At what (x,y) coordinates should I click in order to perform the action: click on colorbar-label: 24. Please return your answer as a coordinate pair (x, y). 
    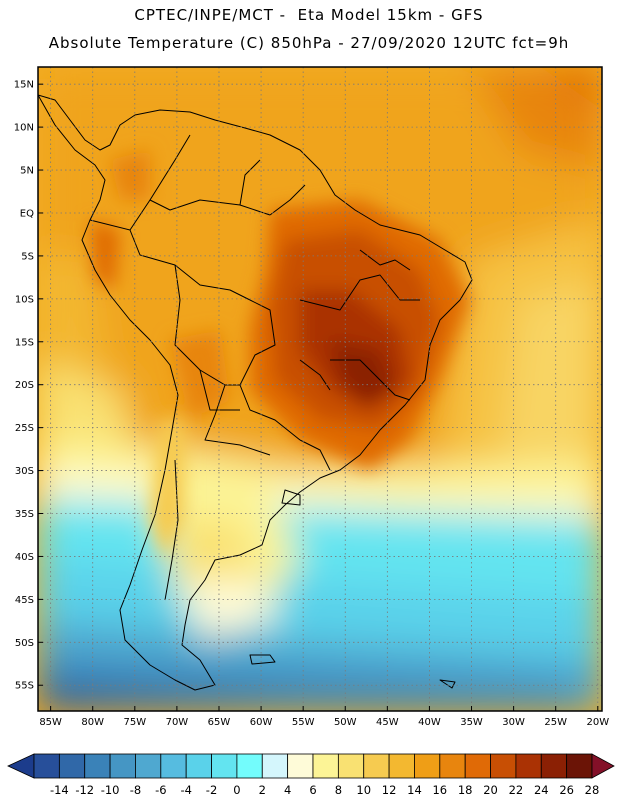
    Looking at the image, I should click on (541, 790).